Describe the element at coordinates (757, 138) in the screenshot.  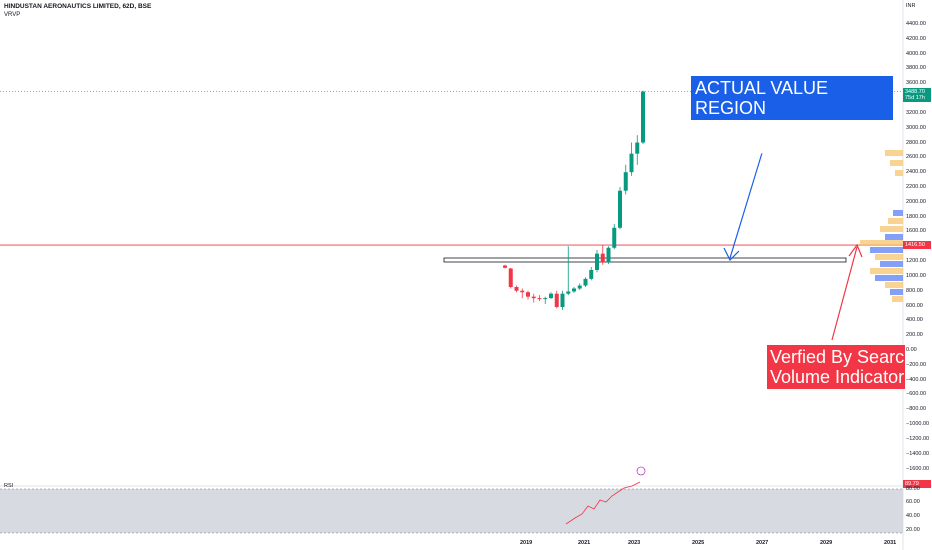
I see `analysis-annotation-line2: BASED ON MY ANALYSIS` at that location.